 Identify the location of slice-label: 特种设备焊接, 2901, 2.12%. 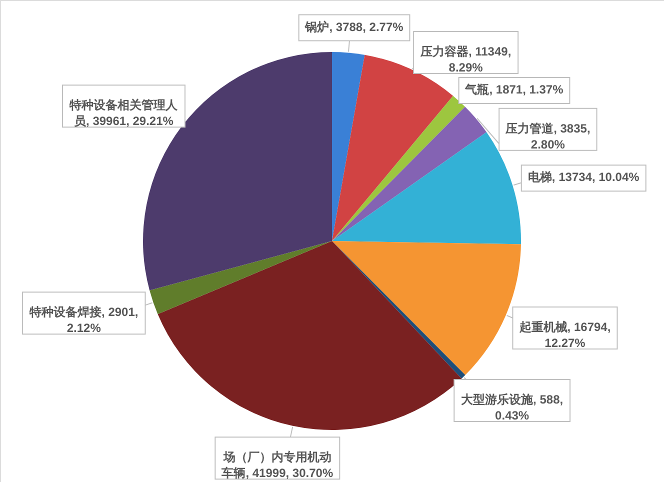
(83, 320).